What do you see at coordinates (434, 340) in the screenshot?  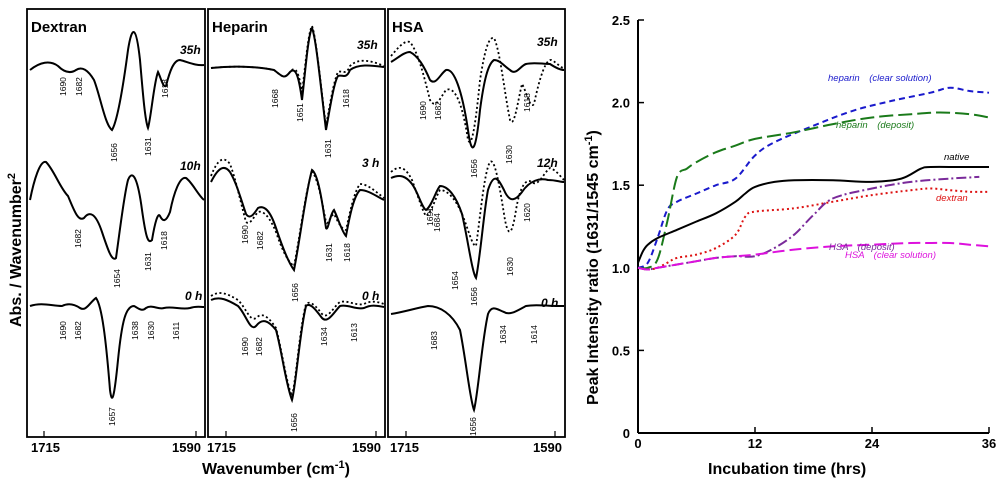 I see `peak-label: 1683` at bounding box center [434, 340].